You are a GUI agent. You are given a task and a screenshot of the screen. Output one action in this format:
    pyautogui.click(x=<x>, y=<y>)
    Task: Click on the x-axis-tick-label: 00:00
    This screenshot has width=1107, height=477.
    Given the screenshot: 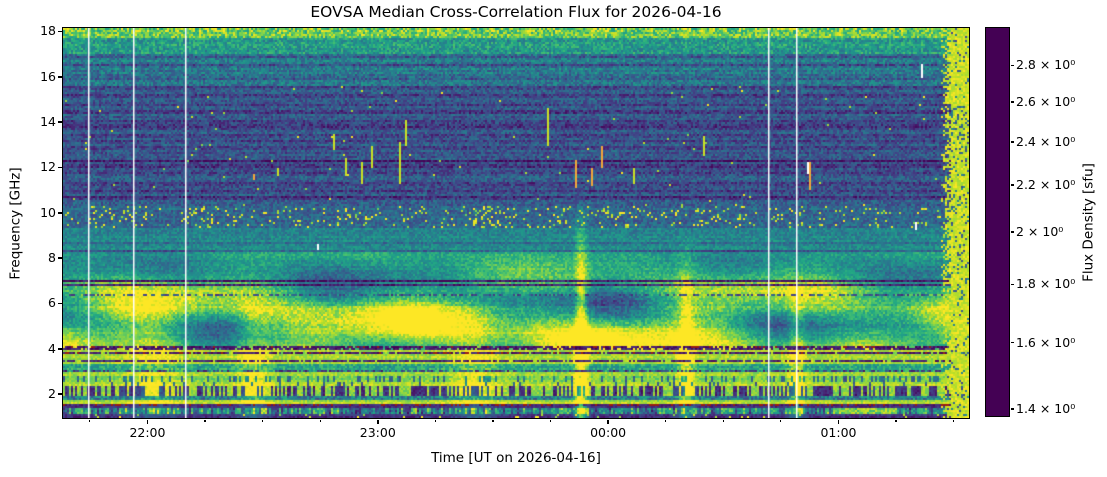 What is the action you would take?
    pyautogui.click(x=608, y=432)
    